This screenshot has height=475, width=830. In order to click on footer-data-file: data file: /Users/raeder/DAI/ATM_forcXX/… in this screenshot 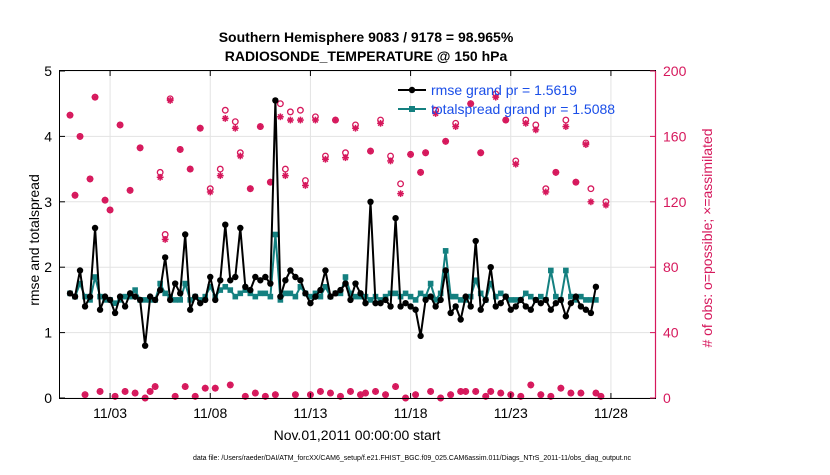, I will do `click(412, 458)`.